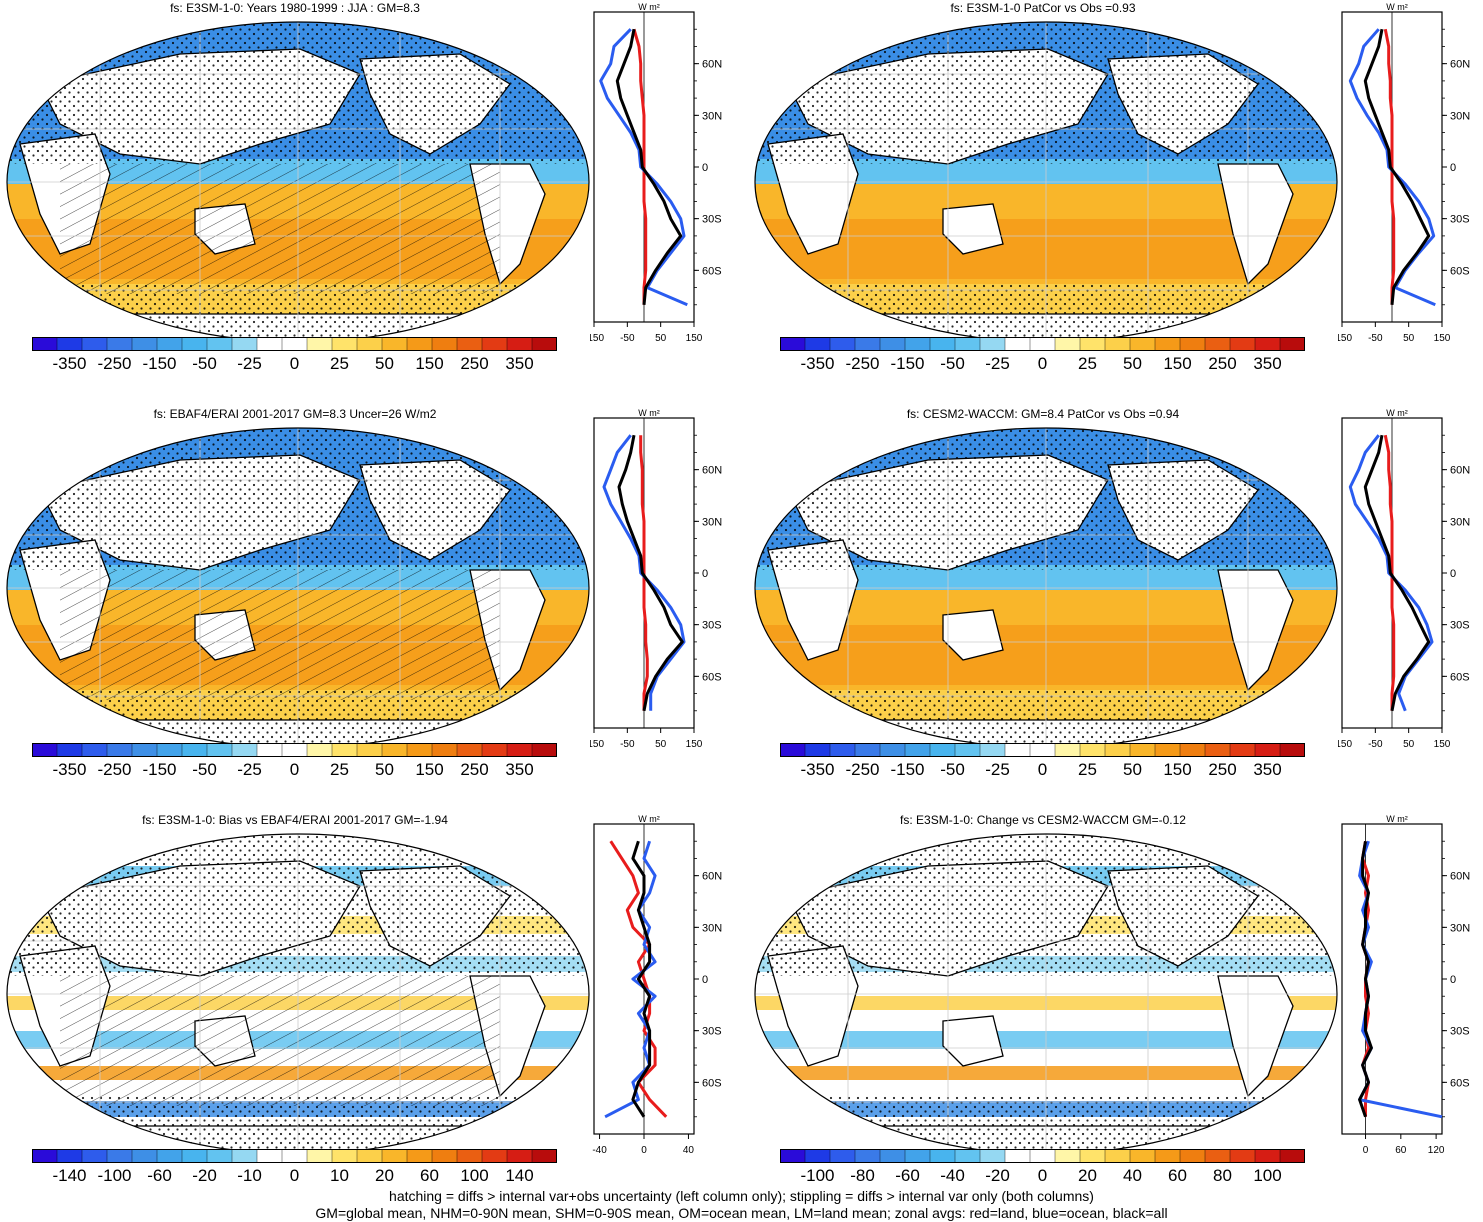  Describe the element at coordinates (1087, 363) in the screenshot. I see `colorbar-label: 25` at that location.